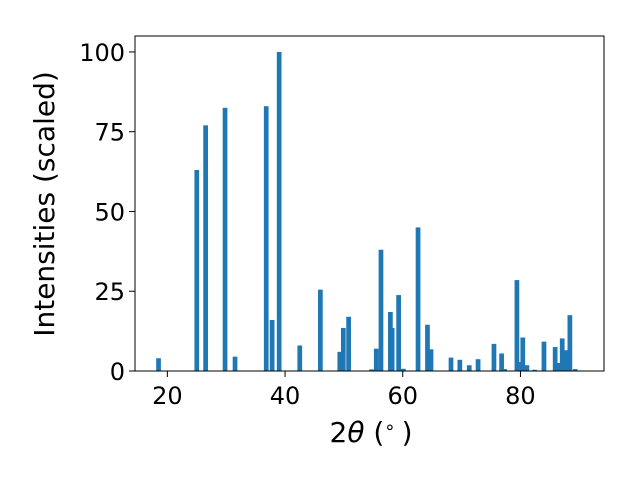 This screenshot has width=640, height=480. Describe the element at coordinates (102, 53) in the screenshot. I see `y-tick-label: 100` at that location.